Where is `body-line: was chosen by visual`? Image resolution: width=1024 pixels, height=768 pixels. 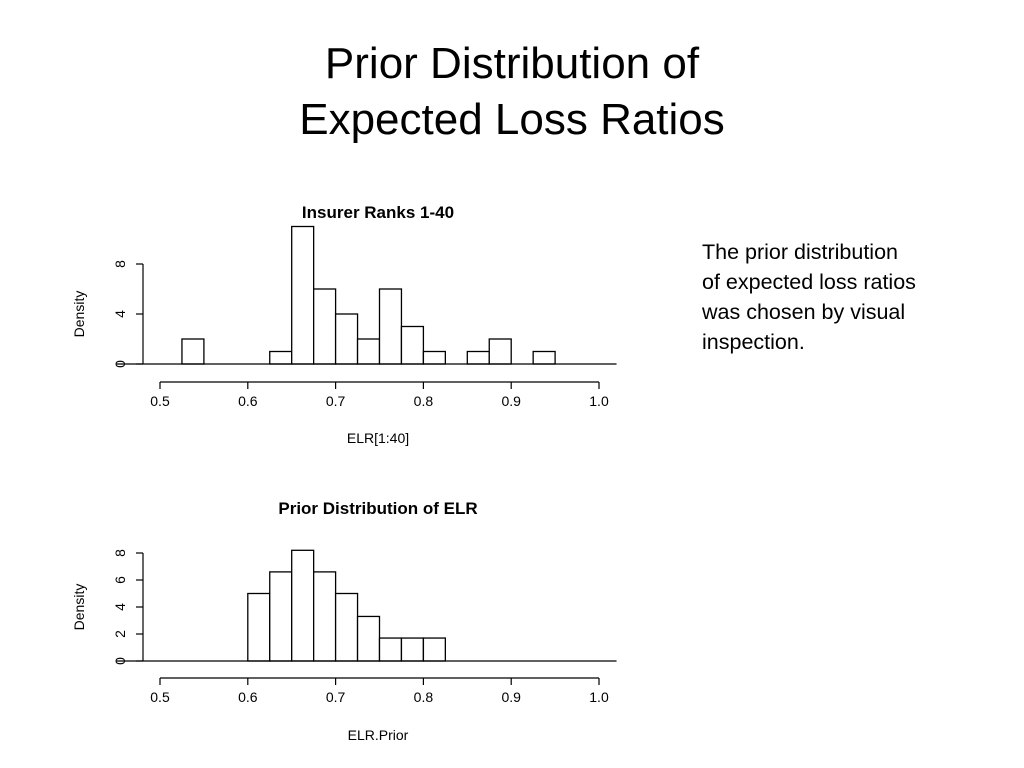 body-line: was chosen by visual is located at coordinates (804, 312).